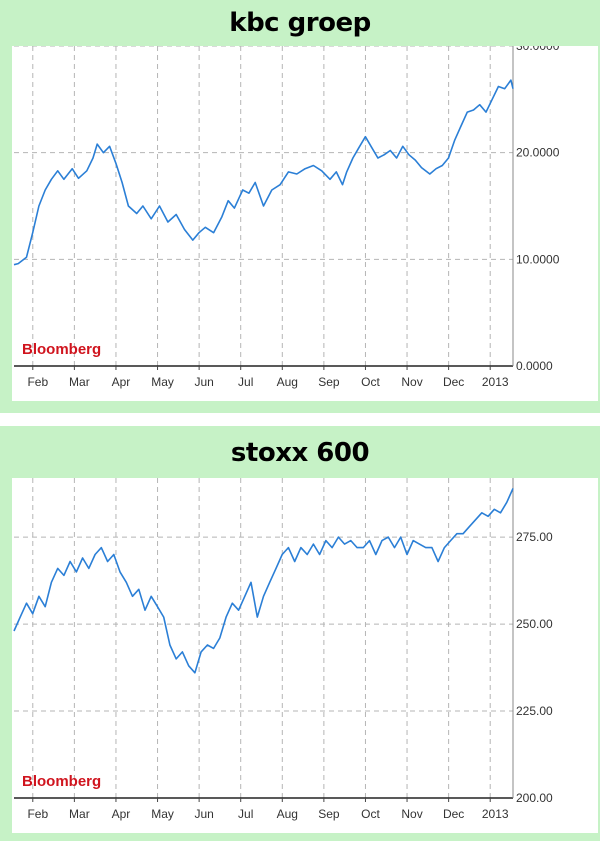  Describe the element at coordinates (300, 453) in the screenshot. I see `chart-title: stoxx 600` at that location.